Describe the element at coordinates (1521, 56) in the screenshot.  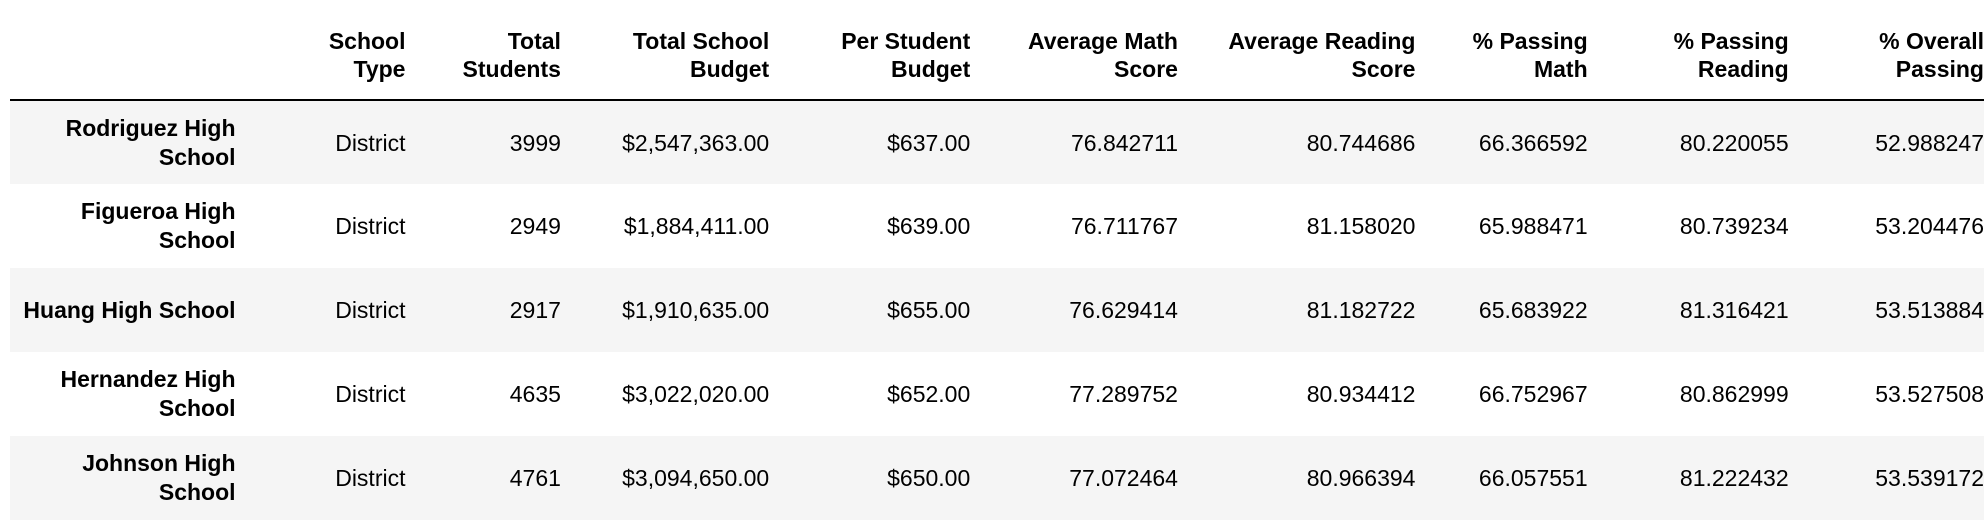
I see `column-header-passing-math: % Passing Math` at that location.